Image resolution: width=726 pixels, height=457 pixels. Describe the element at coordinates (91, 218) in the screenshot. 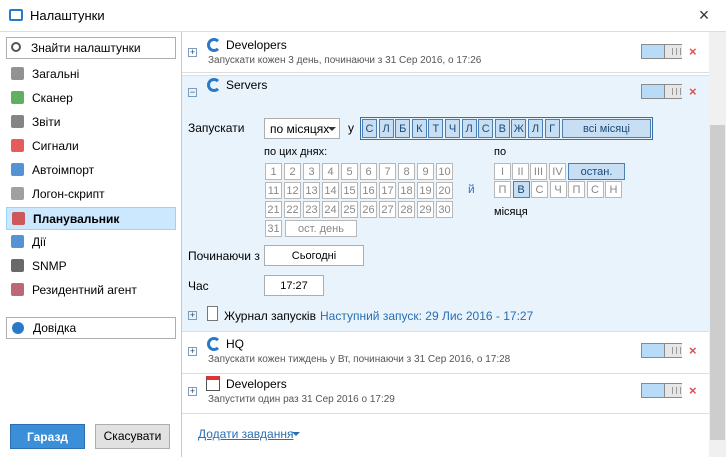

I see `sidebar-item: Планувальник` at that location.